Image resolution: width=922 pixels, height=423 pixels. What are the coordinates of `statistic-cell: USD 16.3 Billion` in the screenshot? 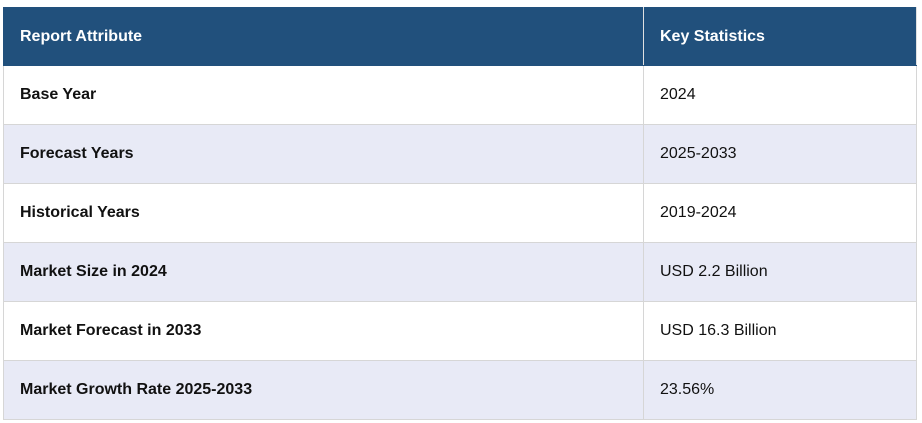 It's located at (780, 331).